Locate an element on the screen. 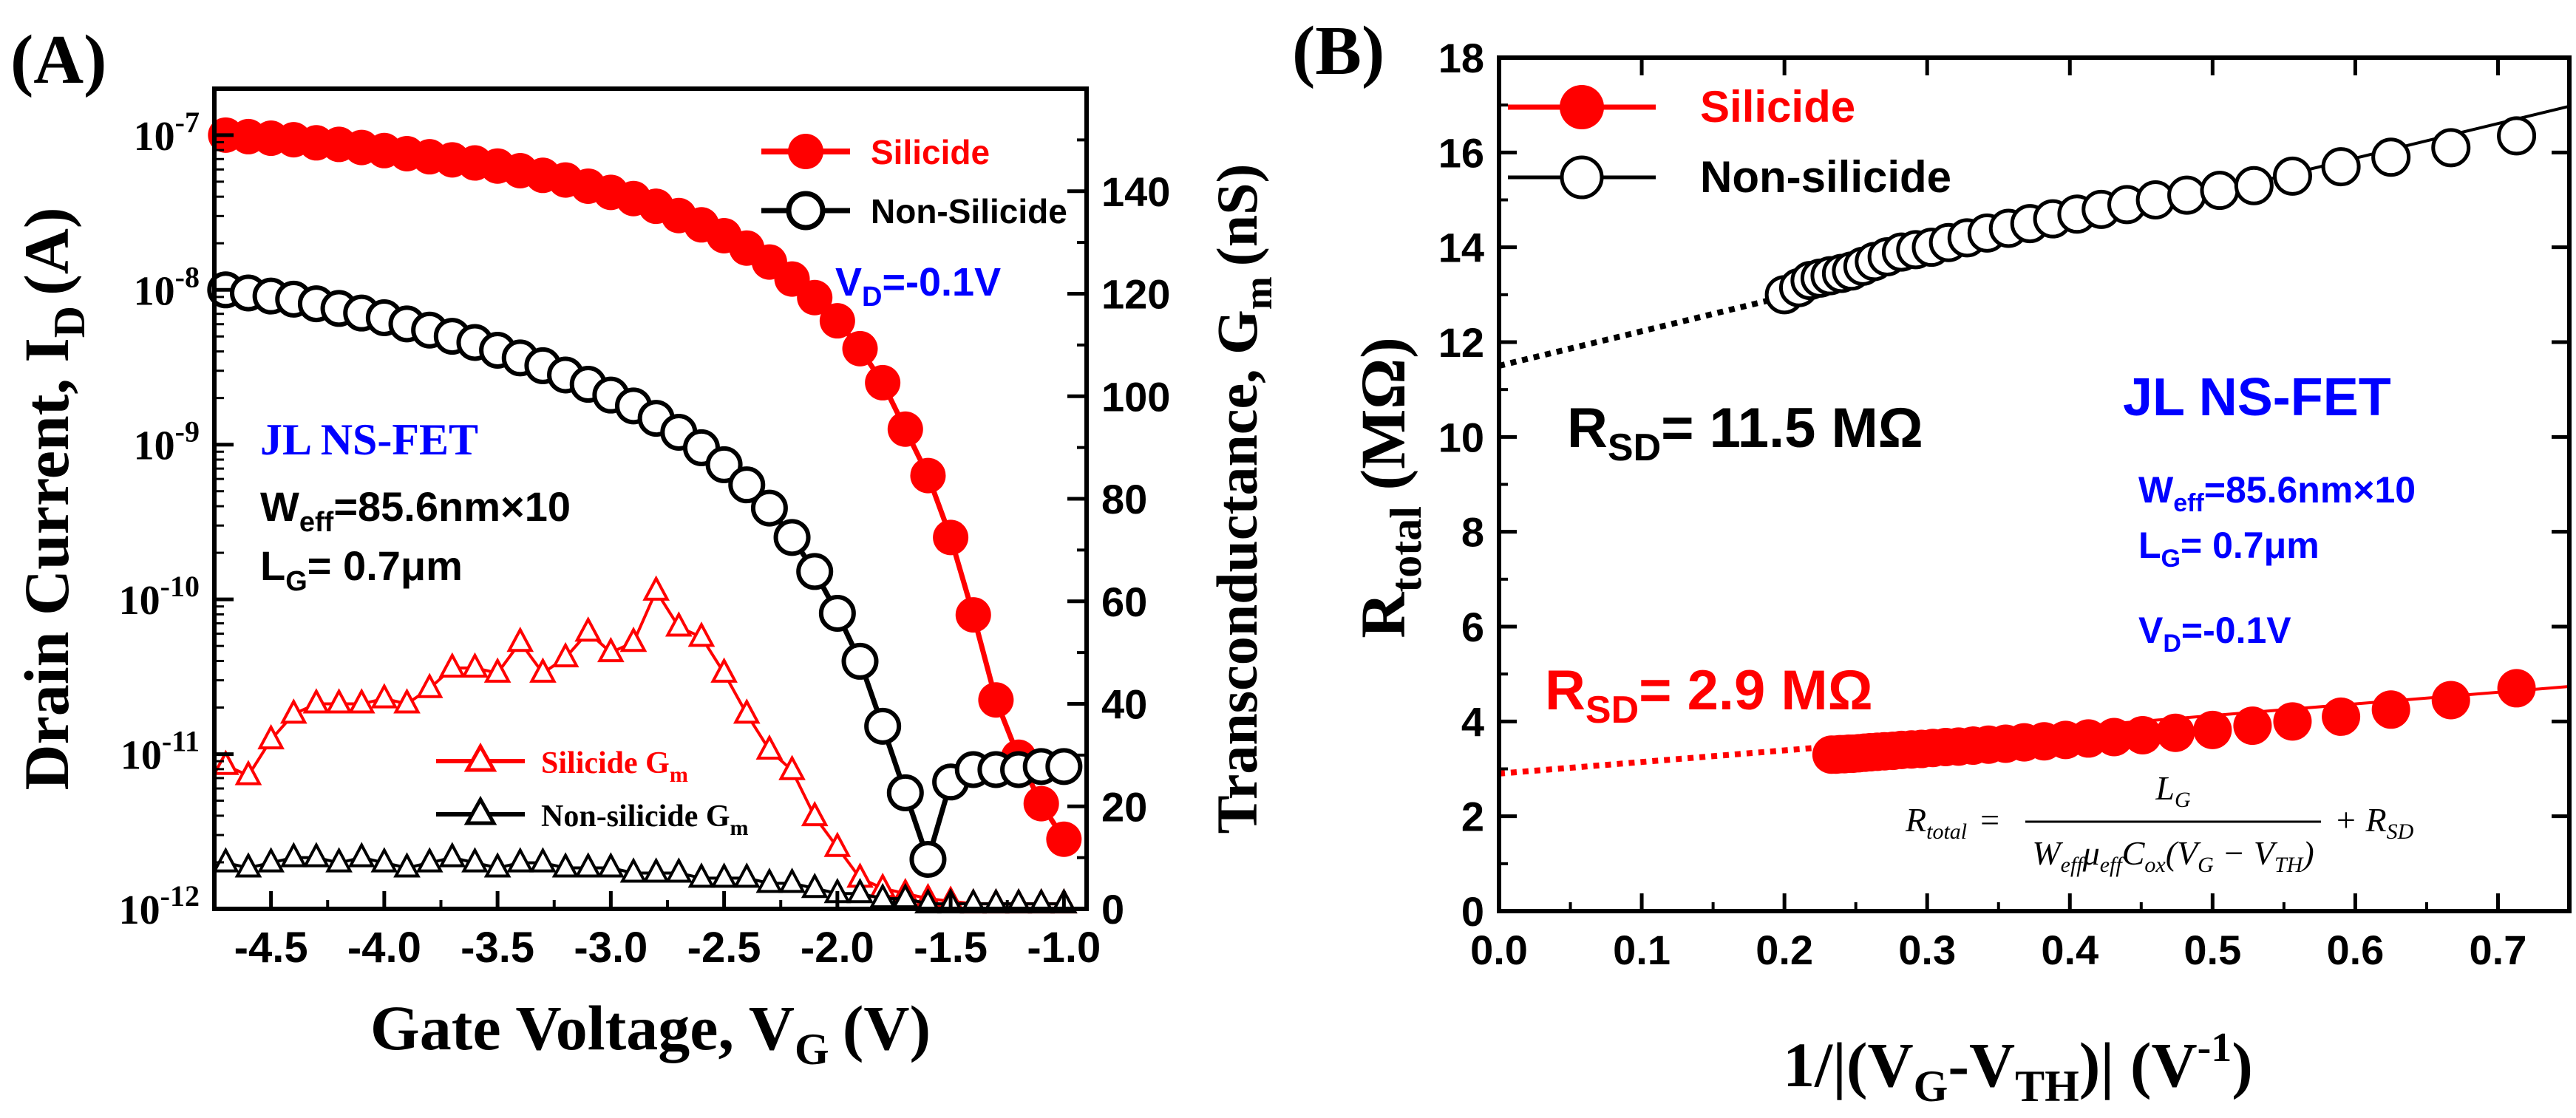 This screenshot has height=1118, width=2576. formula-lhs: Rtotal = is located at coordinates (1952, 823).